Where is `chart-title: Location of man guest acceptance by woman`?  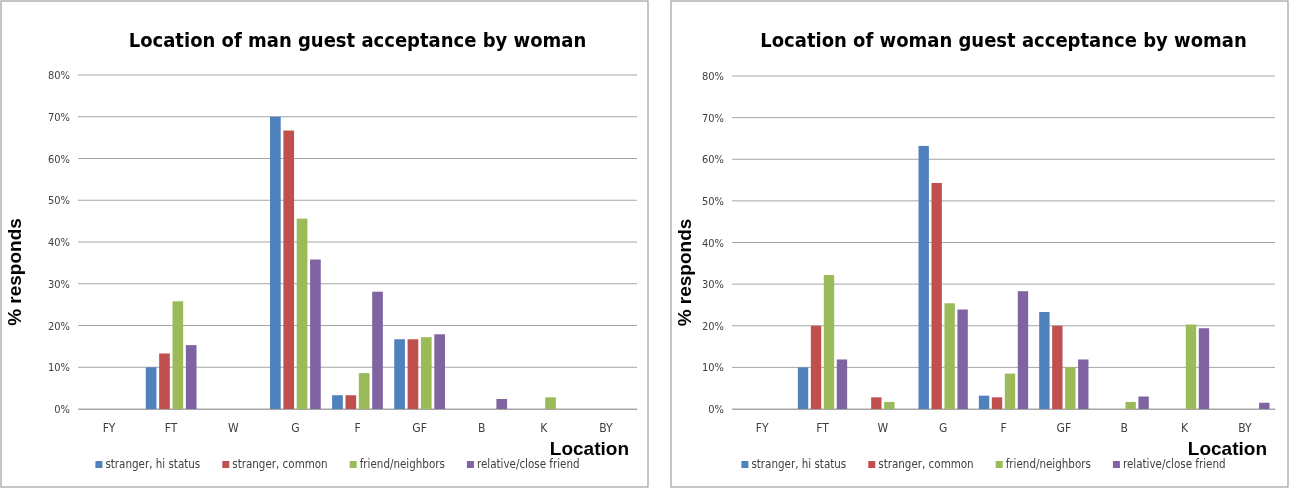
chart-title: Location of man guest acceptance by woman is located at coordinates (357, 40).